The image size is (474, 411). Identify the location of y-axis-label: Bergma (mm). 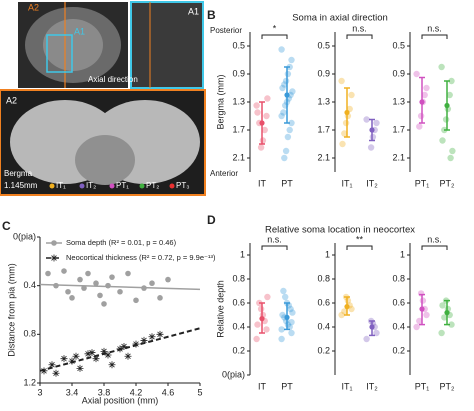
(220, 101).